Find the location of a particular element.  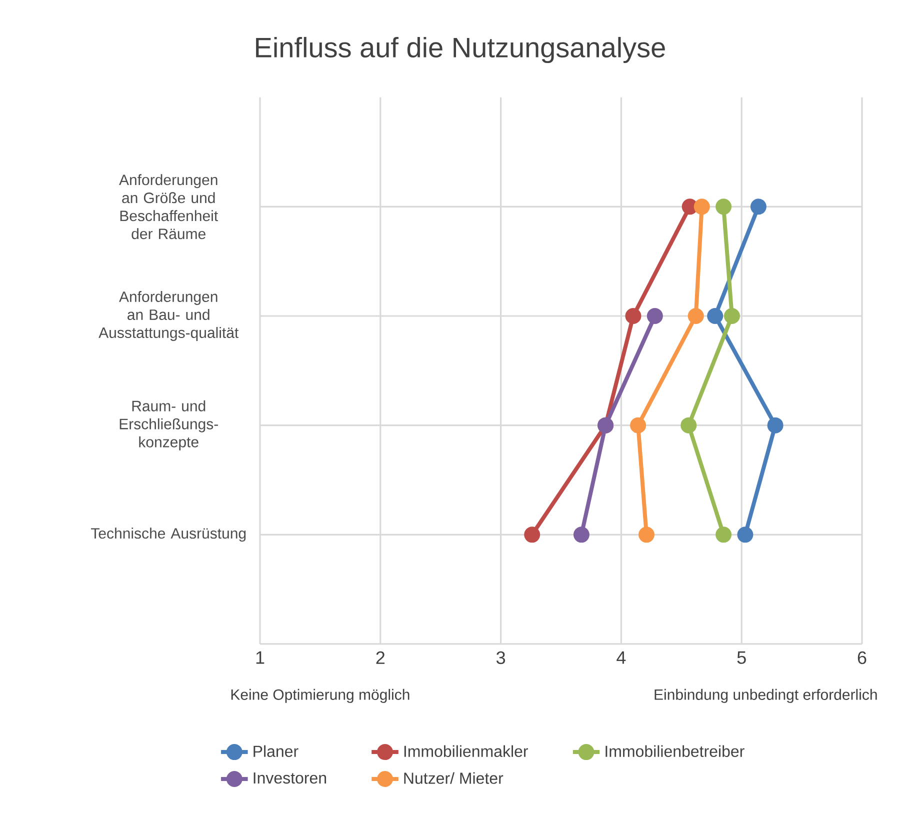

y-tick-label: Anforderungen an Größe und Beschaffenheit der Räume is located at coordinates (168, 207).